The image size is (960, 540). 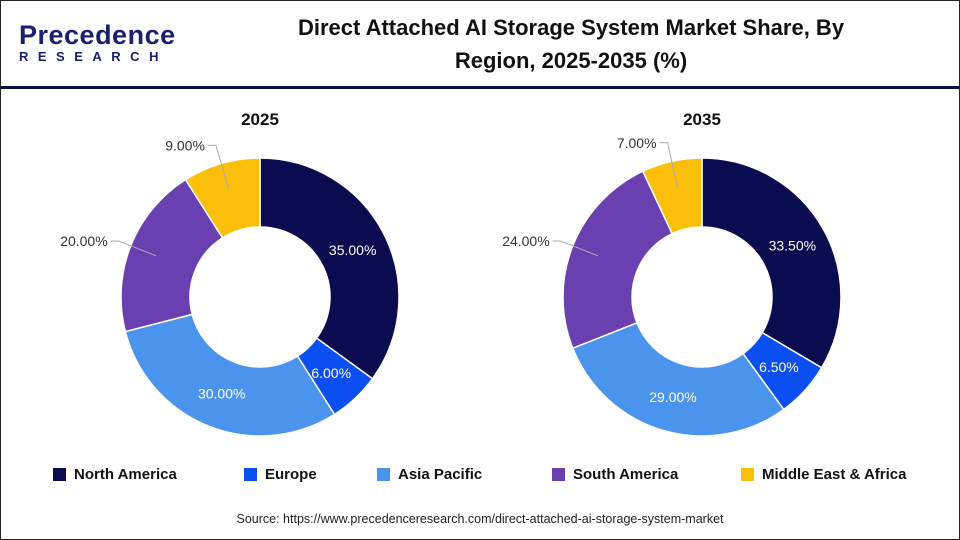 What do you see at coordinates (83, 241) in the screenshot?
I see `data-label: 20.00%` at bounding box center [83, 241].